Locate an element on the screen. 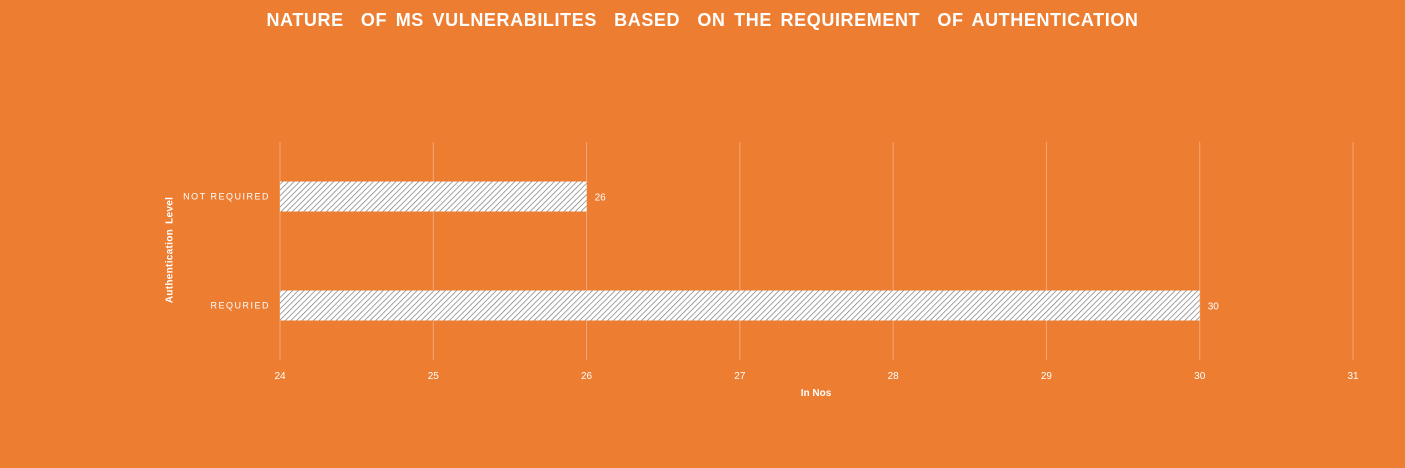  x-tick-label: 28 is located at coordinates (894, 376).